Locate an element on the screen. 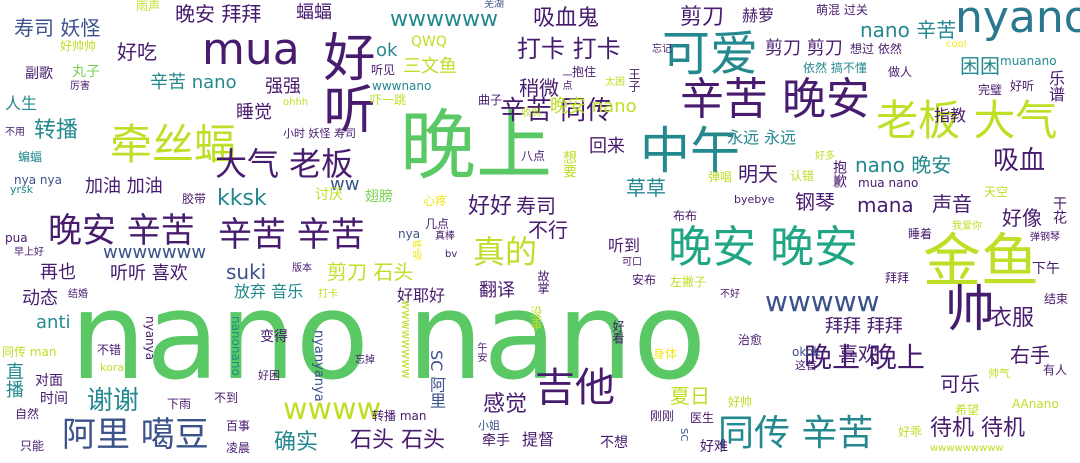 This screenshot has height=463, width=1080. word: 翅膀 is located at coordinates (379, 197).